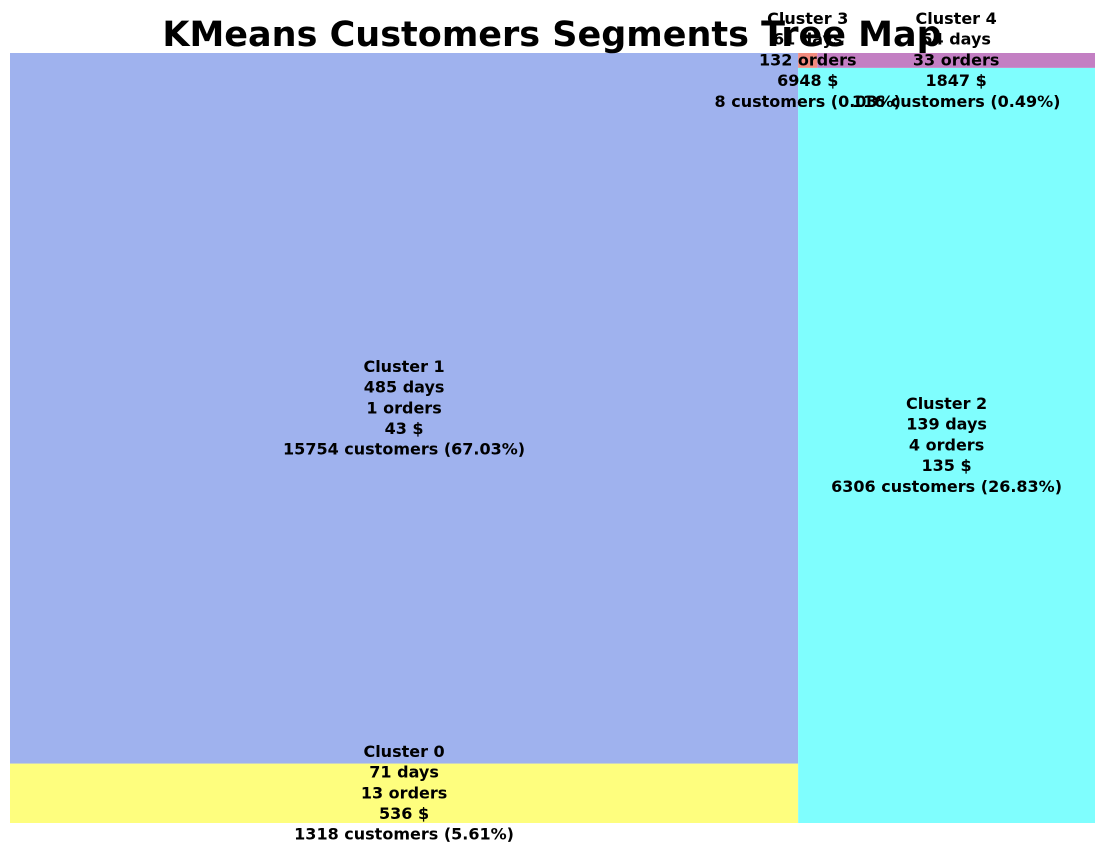 This screenshot has height=854, width=1105. Describe the element at coordinates (403, 751) in the screenshot. I see `label-line-name: Cluster 0` at that location.